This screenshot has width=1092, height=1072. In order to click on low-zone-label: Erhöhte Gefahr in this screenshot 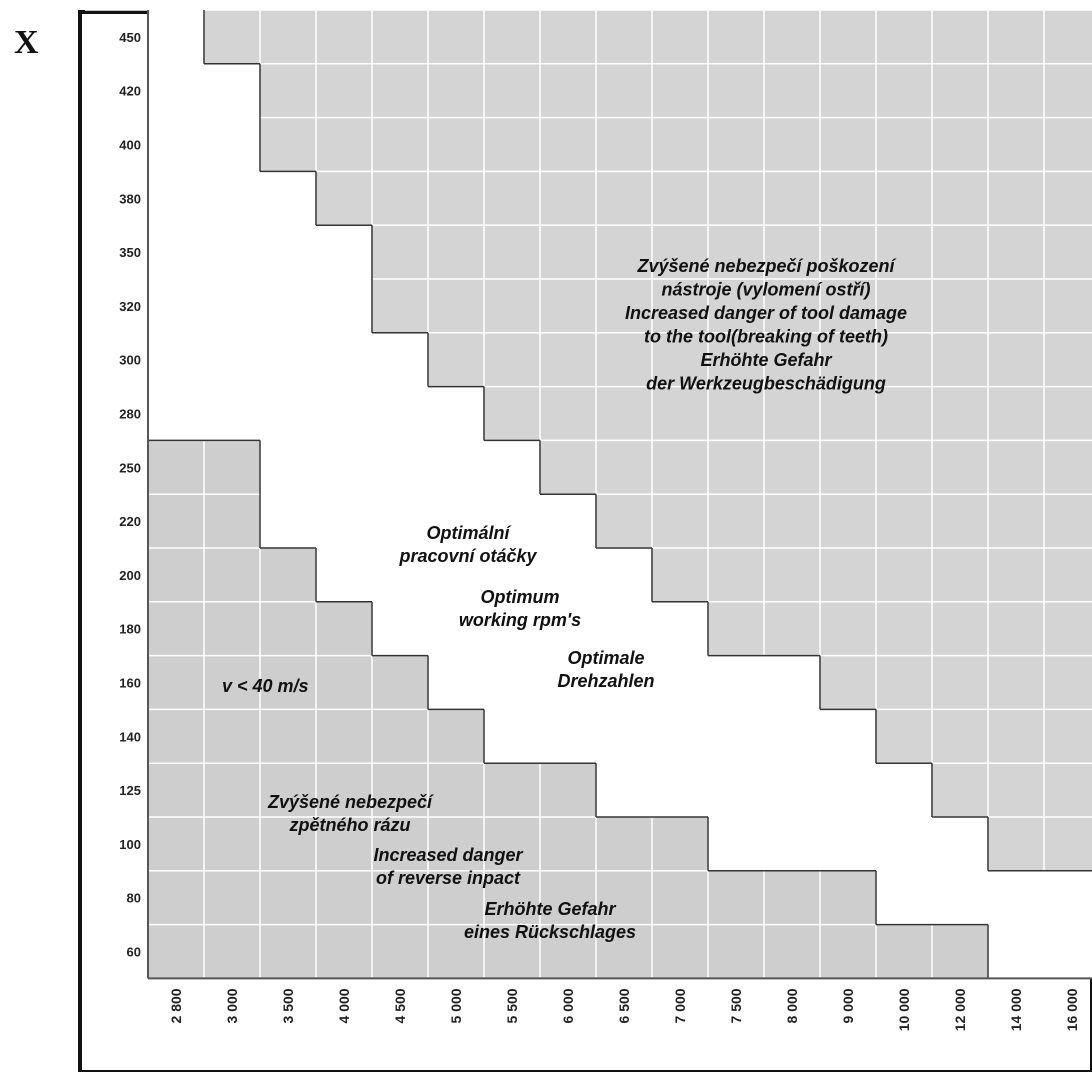, I will do `click(550, 909)`.